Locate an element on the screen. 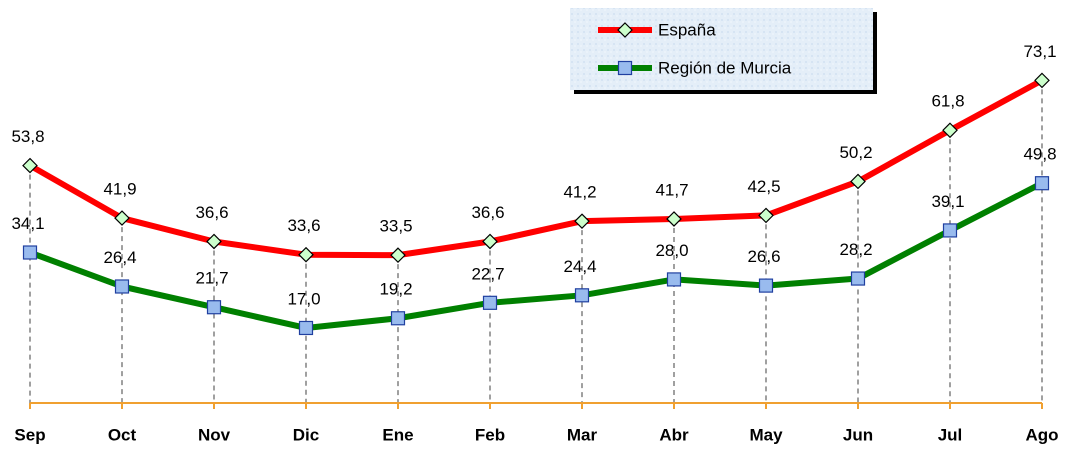  data-label: 73,1 is located at coordinates (1039, 51).